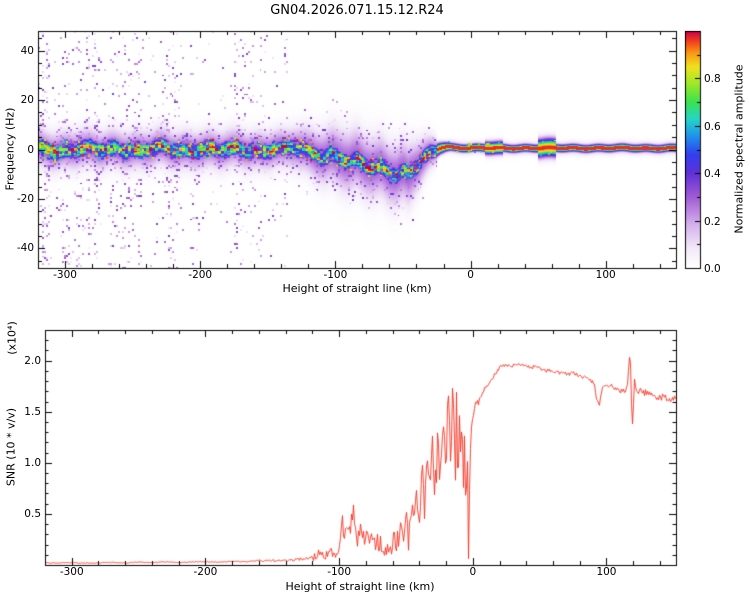 This screenshot has height=600, width=750. What do you see at coordinates (712, 126) in the screenshot?
I see `colorbar-tick-label: 0.6` at bounding box center [712, 126].